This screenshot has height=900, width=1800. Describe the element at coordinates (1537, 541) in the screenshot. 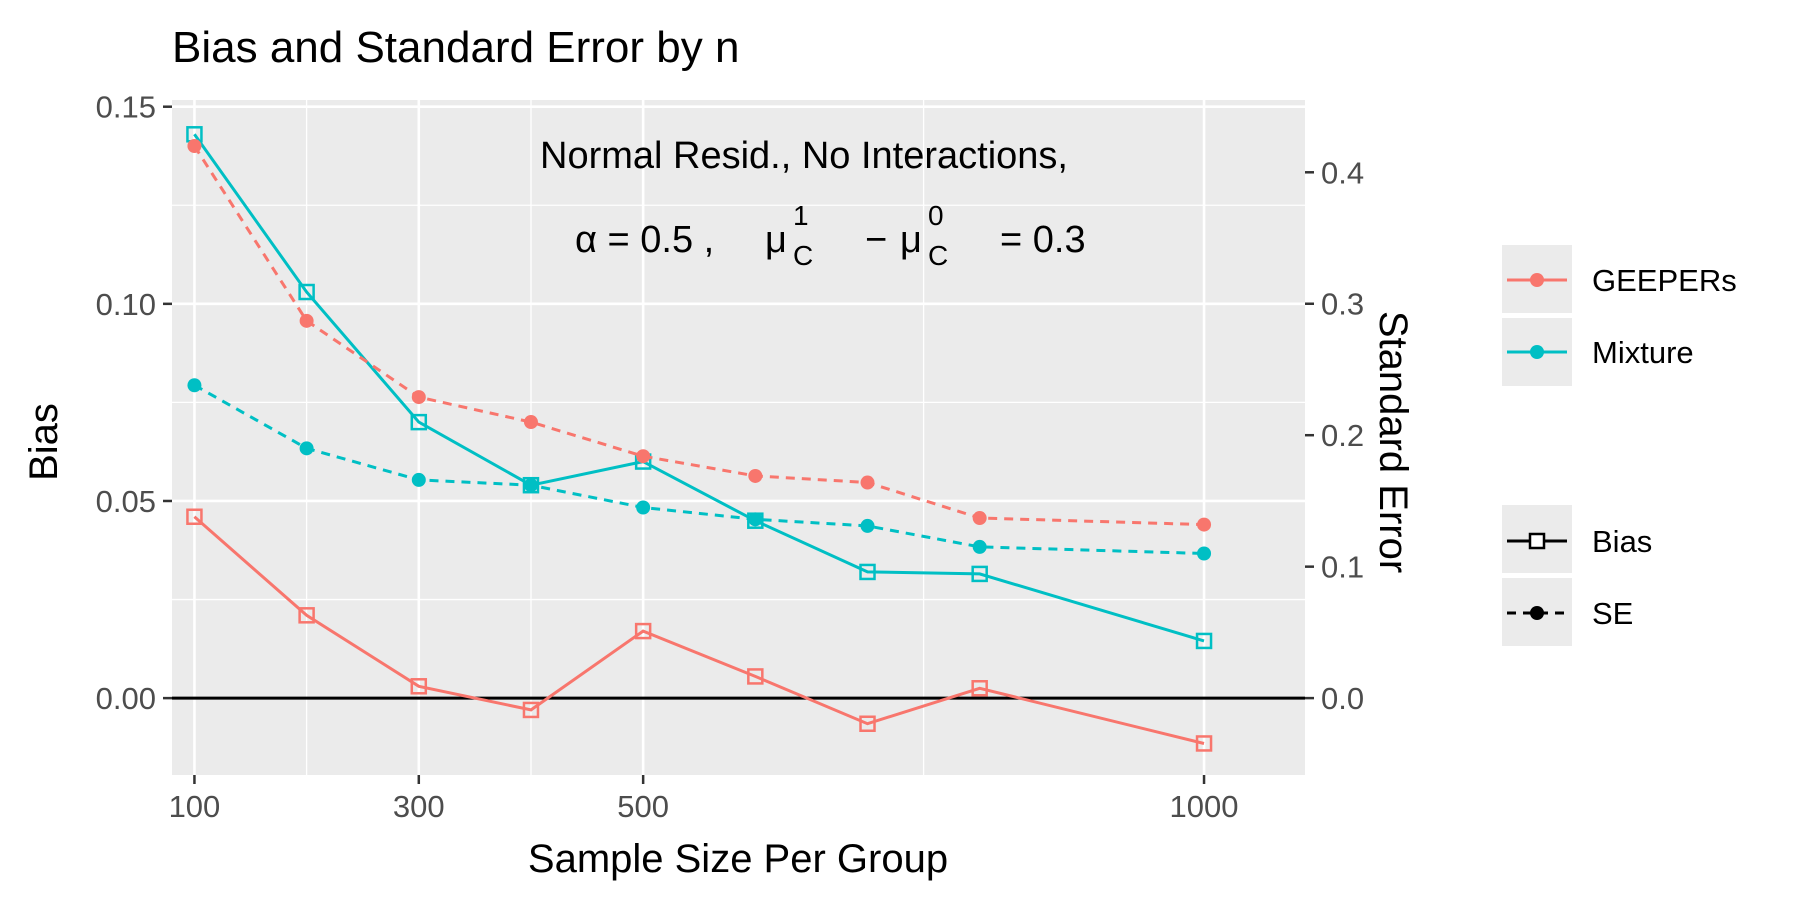

I see `legend-key-marker-bias` at that location.